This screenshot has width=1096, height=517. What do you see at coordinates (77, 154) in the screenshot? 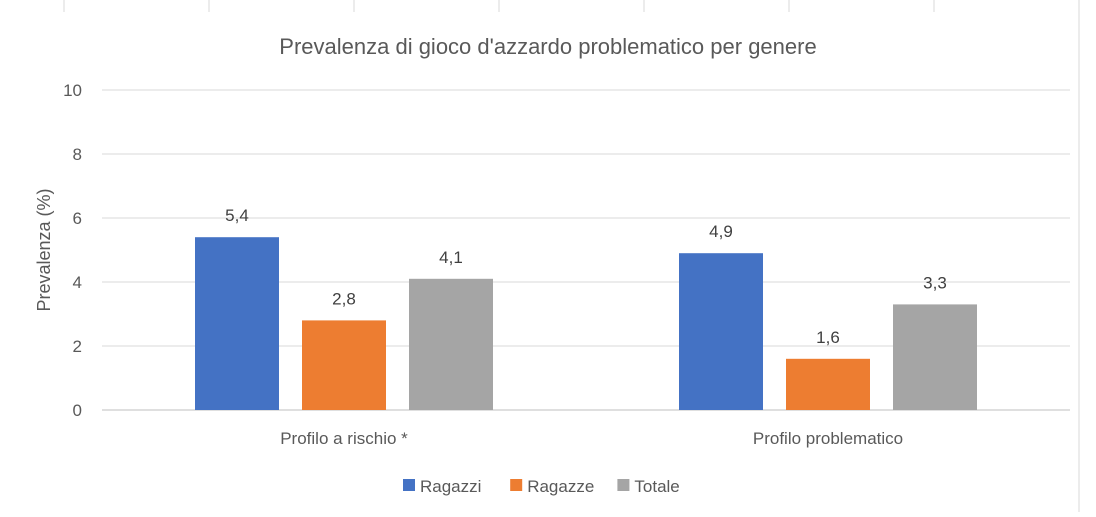
I see `y-tick-label: 8` at bounding box center [77, 154].